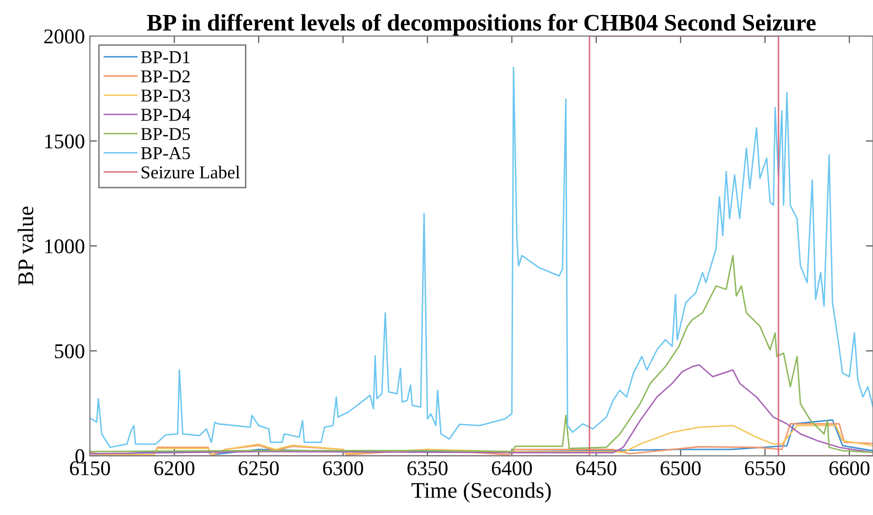  I want to click on legend-label: BP-D3, so click(165, 96).